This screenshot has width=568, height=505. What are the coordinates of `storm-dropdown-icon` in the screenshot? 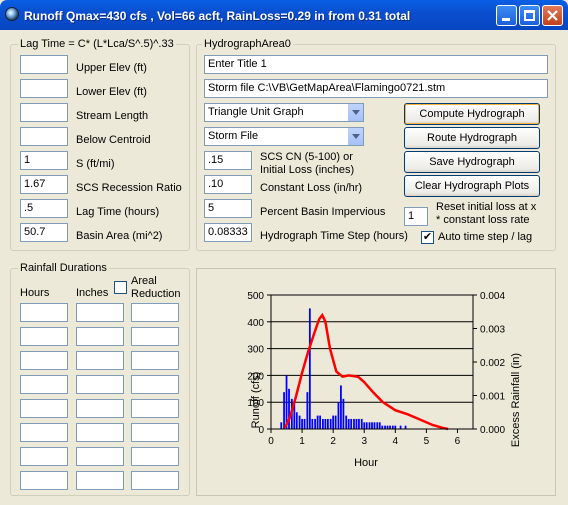 It's located at (355, 136).